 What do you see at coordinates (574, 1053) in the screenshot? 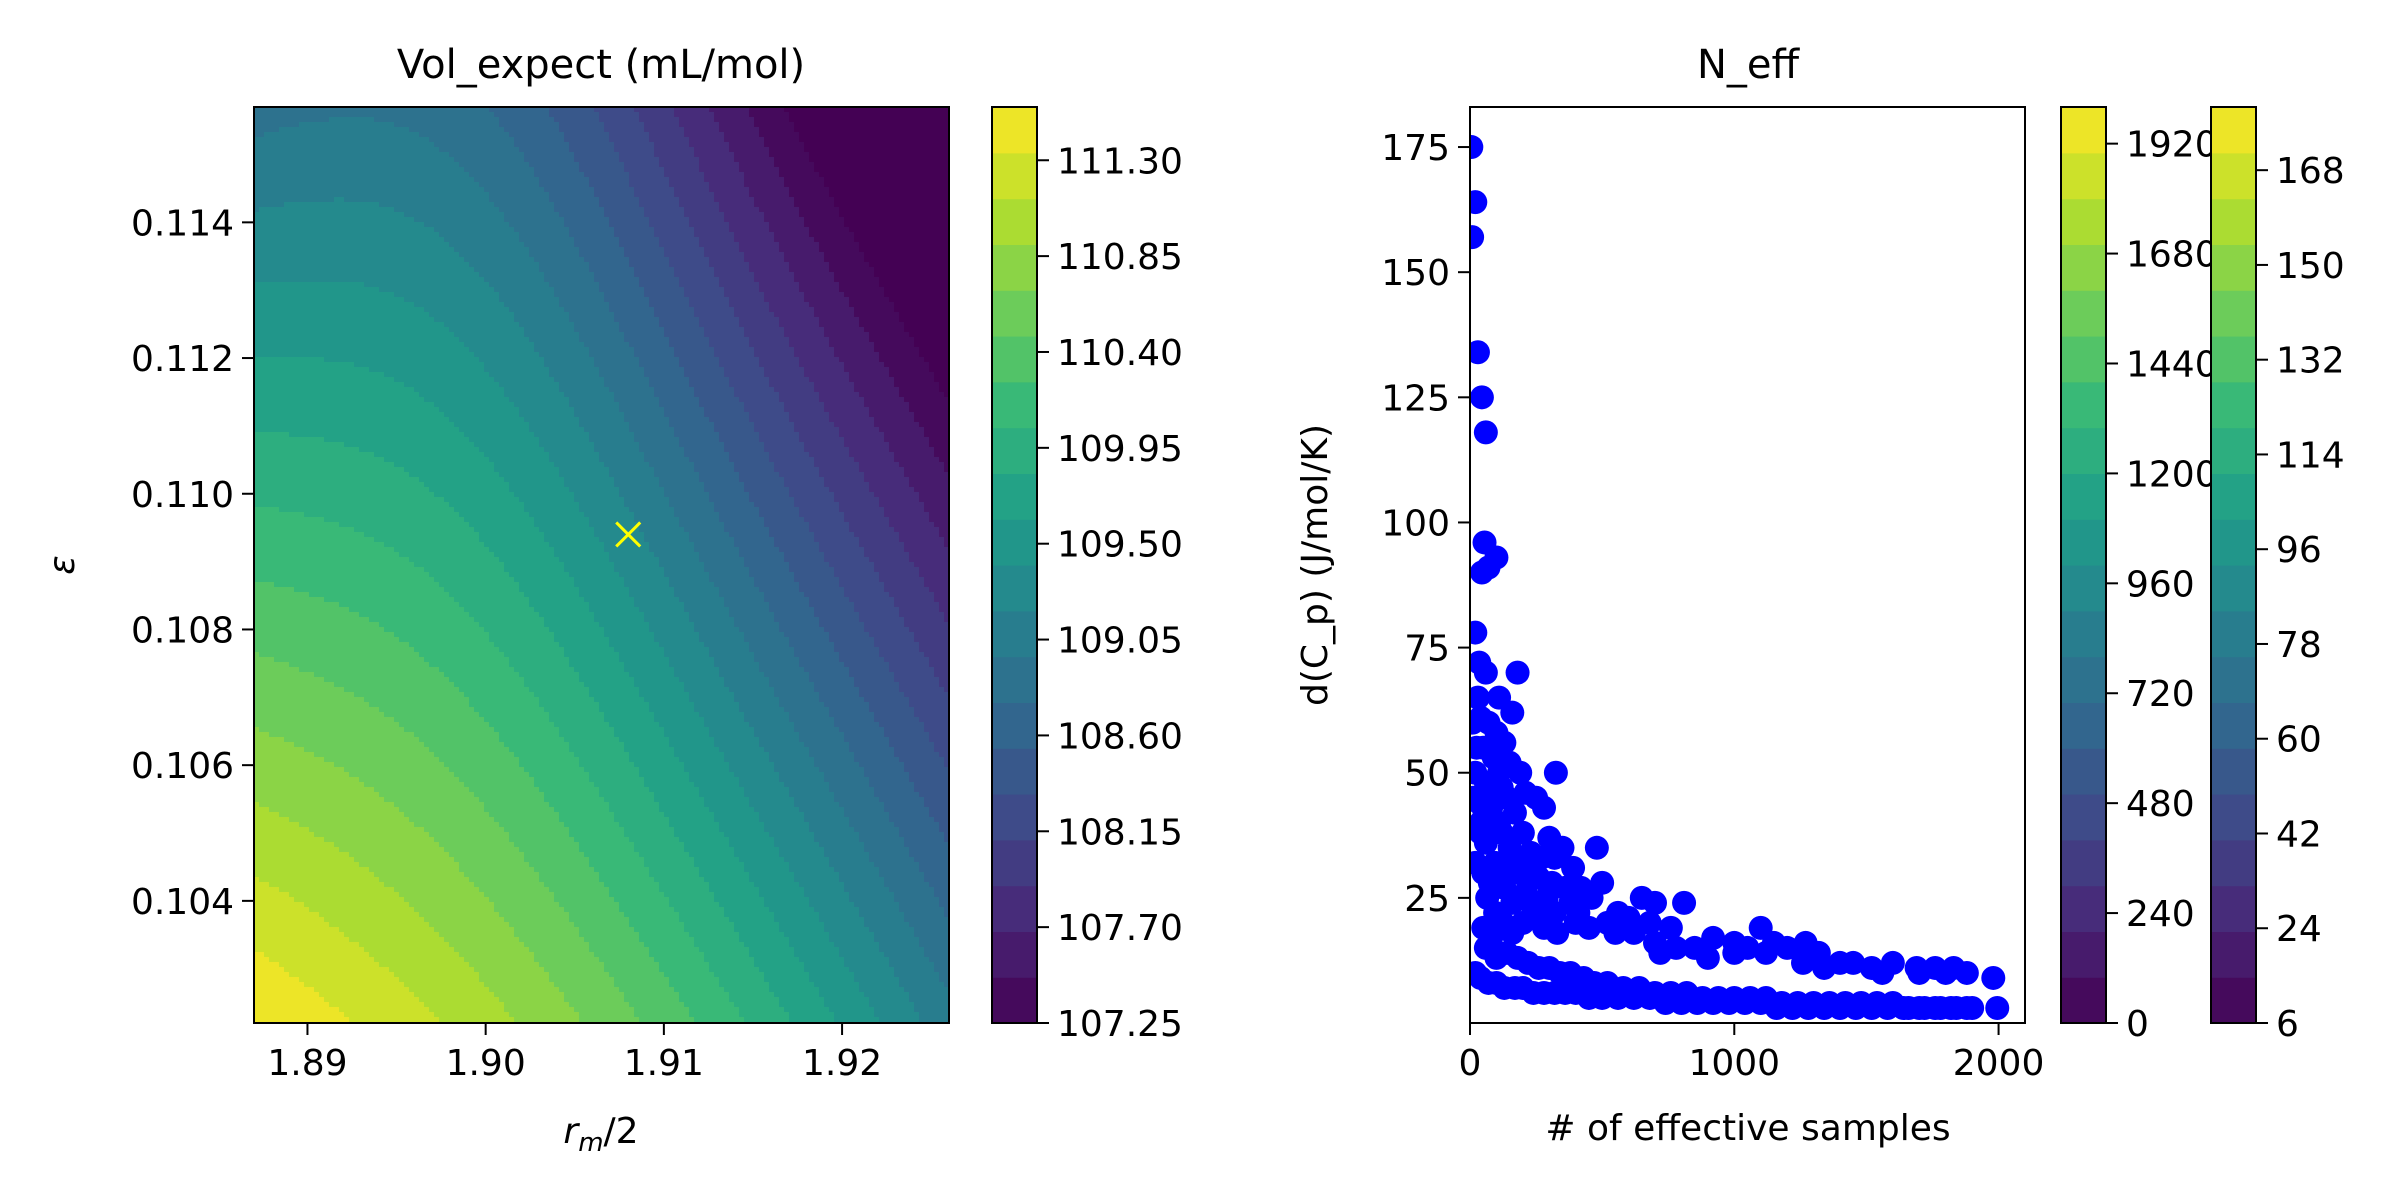
I see `contour-x-axis: 1.89 1.90 1.91 1.92` at bounding box center [574, 1053].